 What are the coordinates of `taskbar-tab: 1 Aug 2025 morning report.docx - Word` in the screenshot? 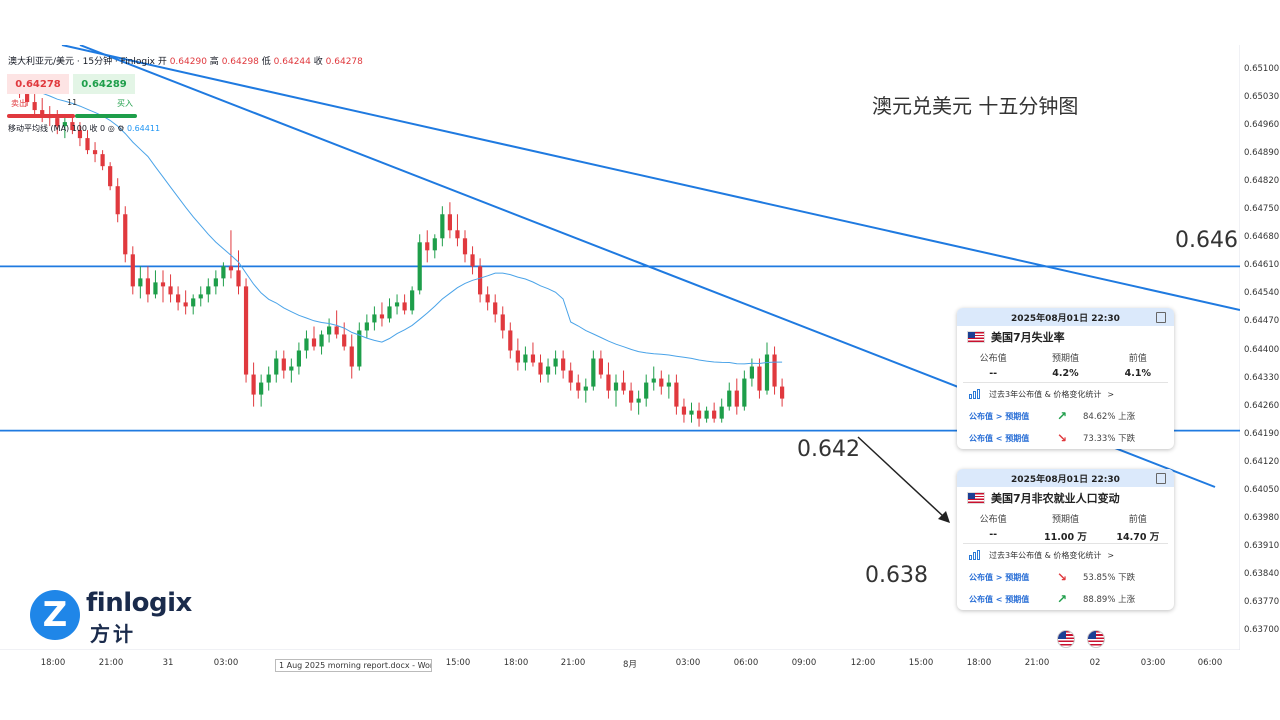 It's located at (353, 665).